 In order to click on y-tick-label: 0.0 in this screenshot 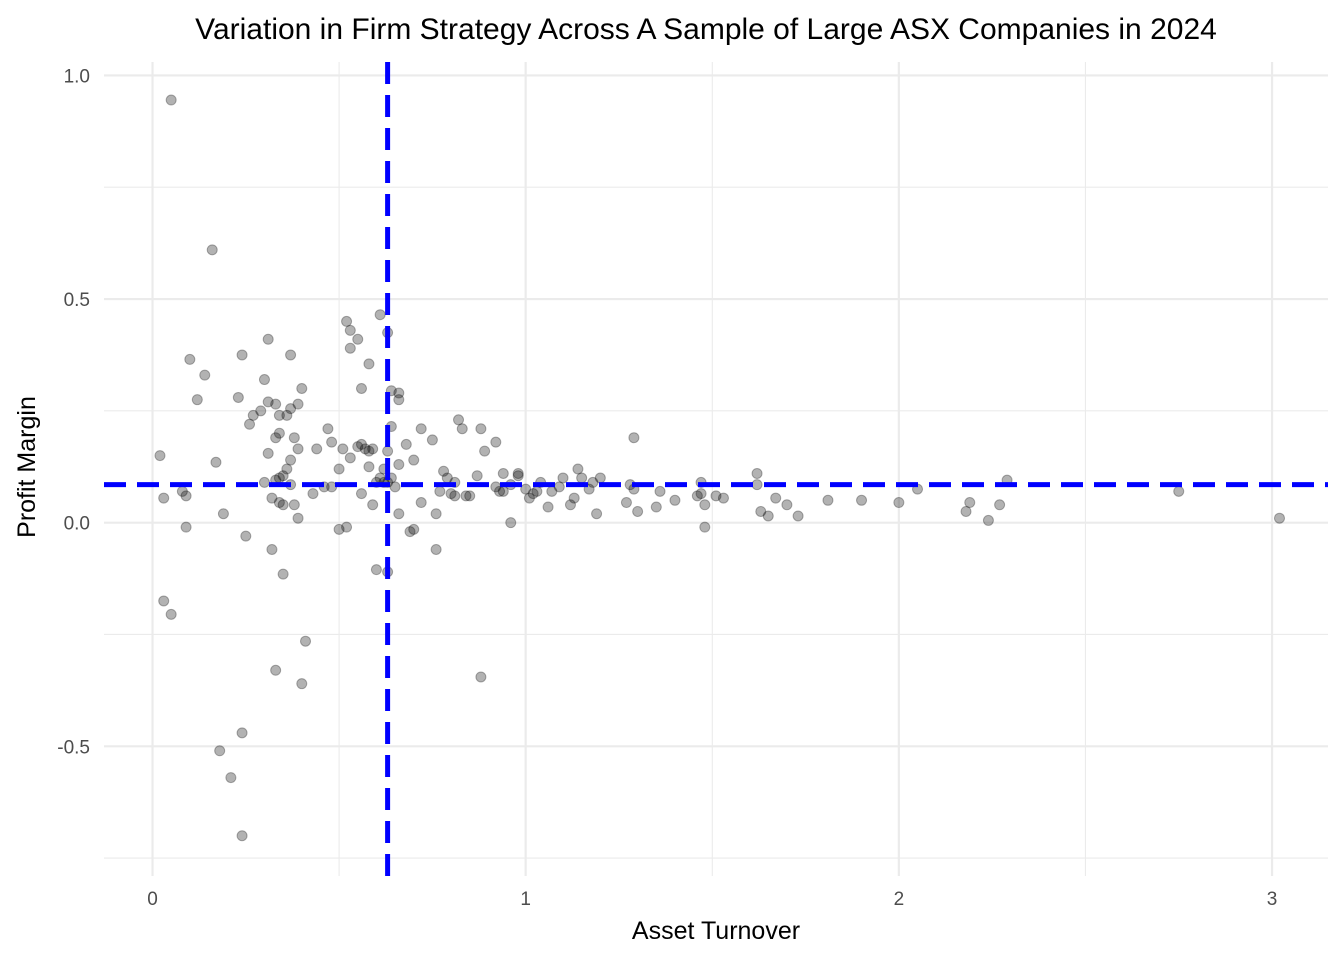, I will do `click(77, 524)`.